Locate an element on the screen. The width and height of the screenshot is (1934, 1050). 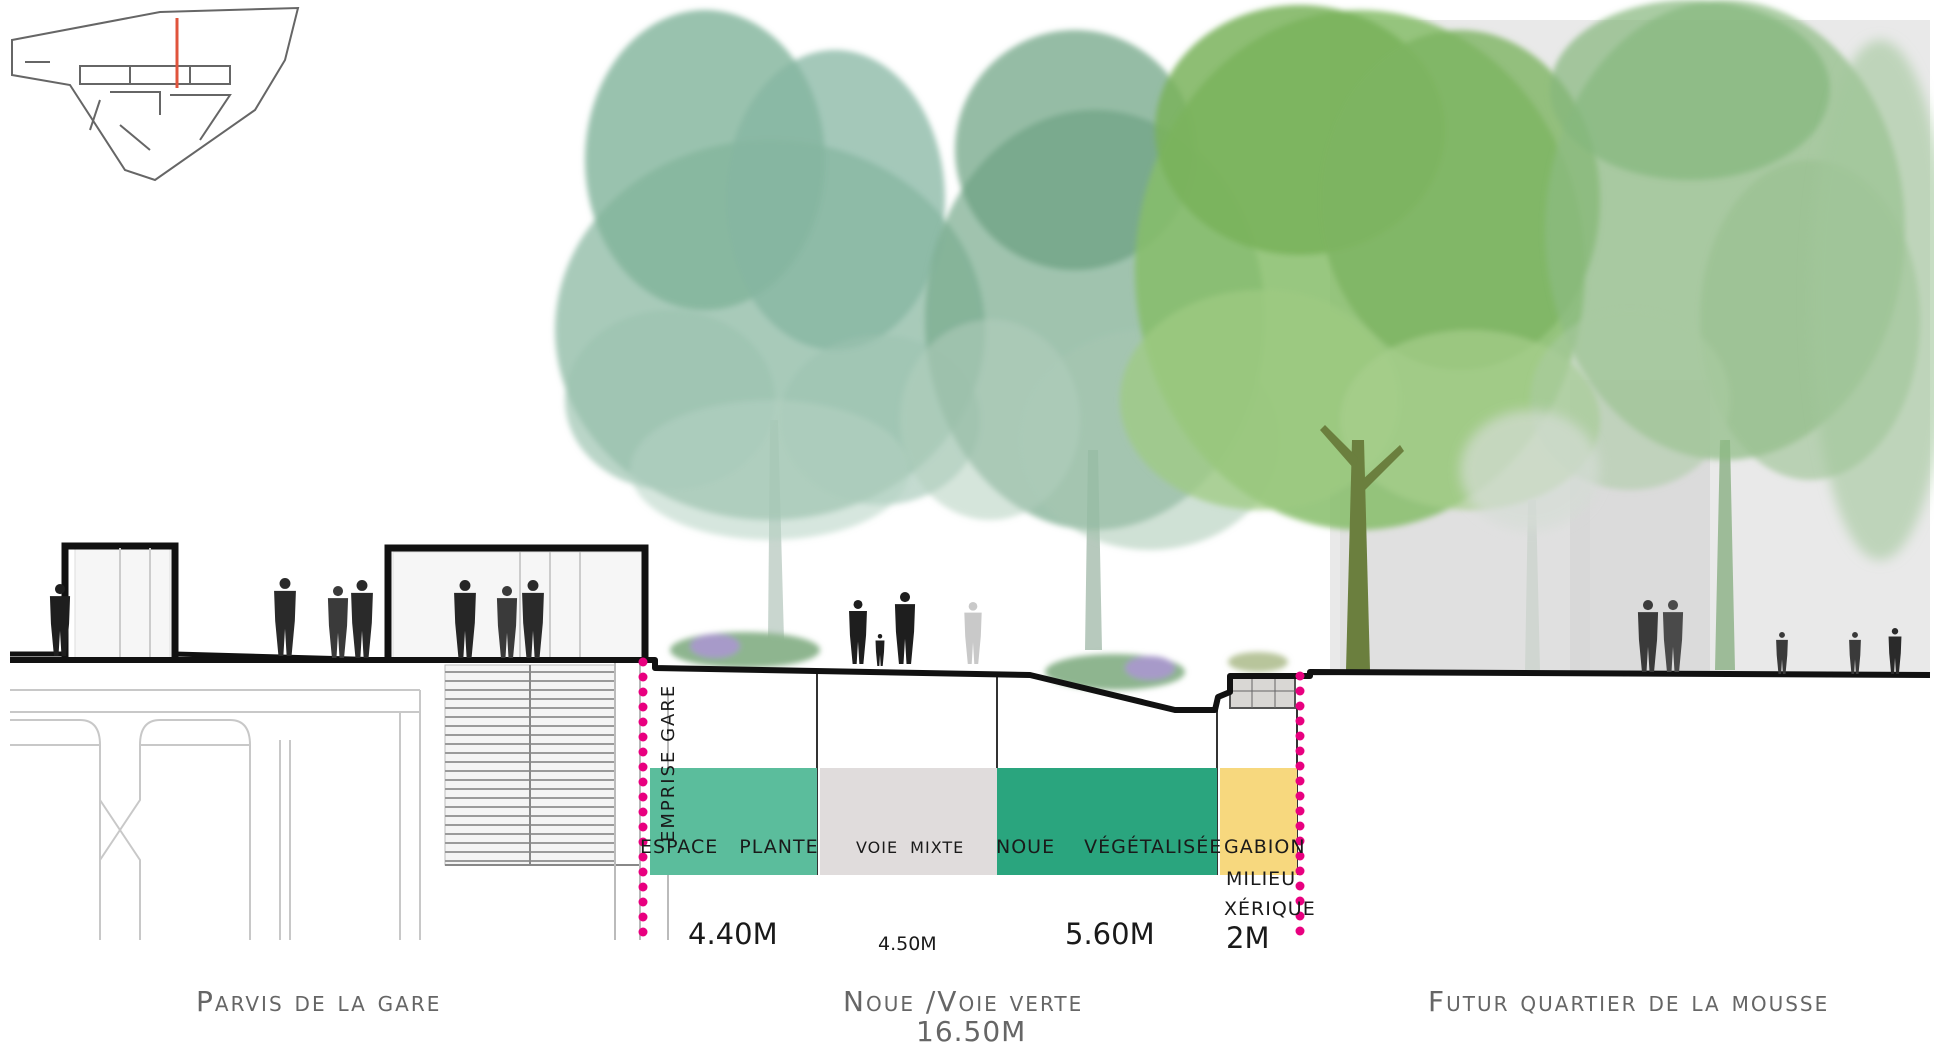
ground-line is located at coordinates (970, 685).